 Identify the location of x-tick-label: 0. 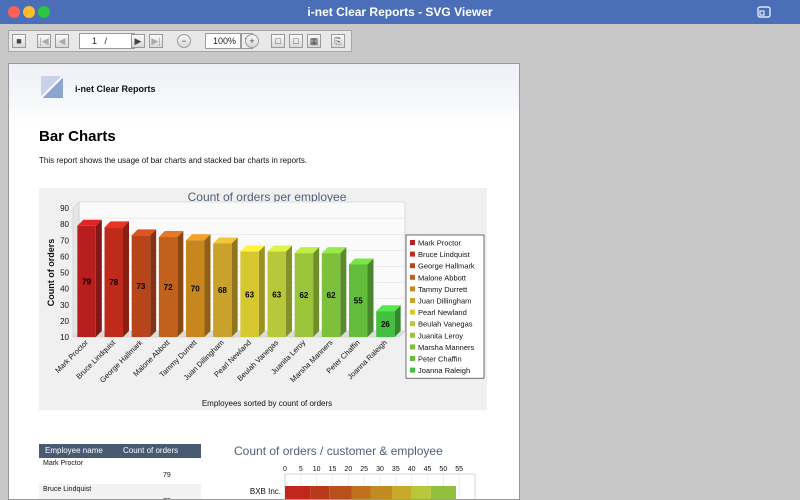
(285, 469).